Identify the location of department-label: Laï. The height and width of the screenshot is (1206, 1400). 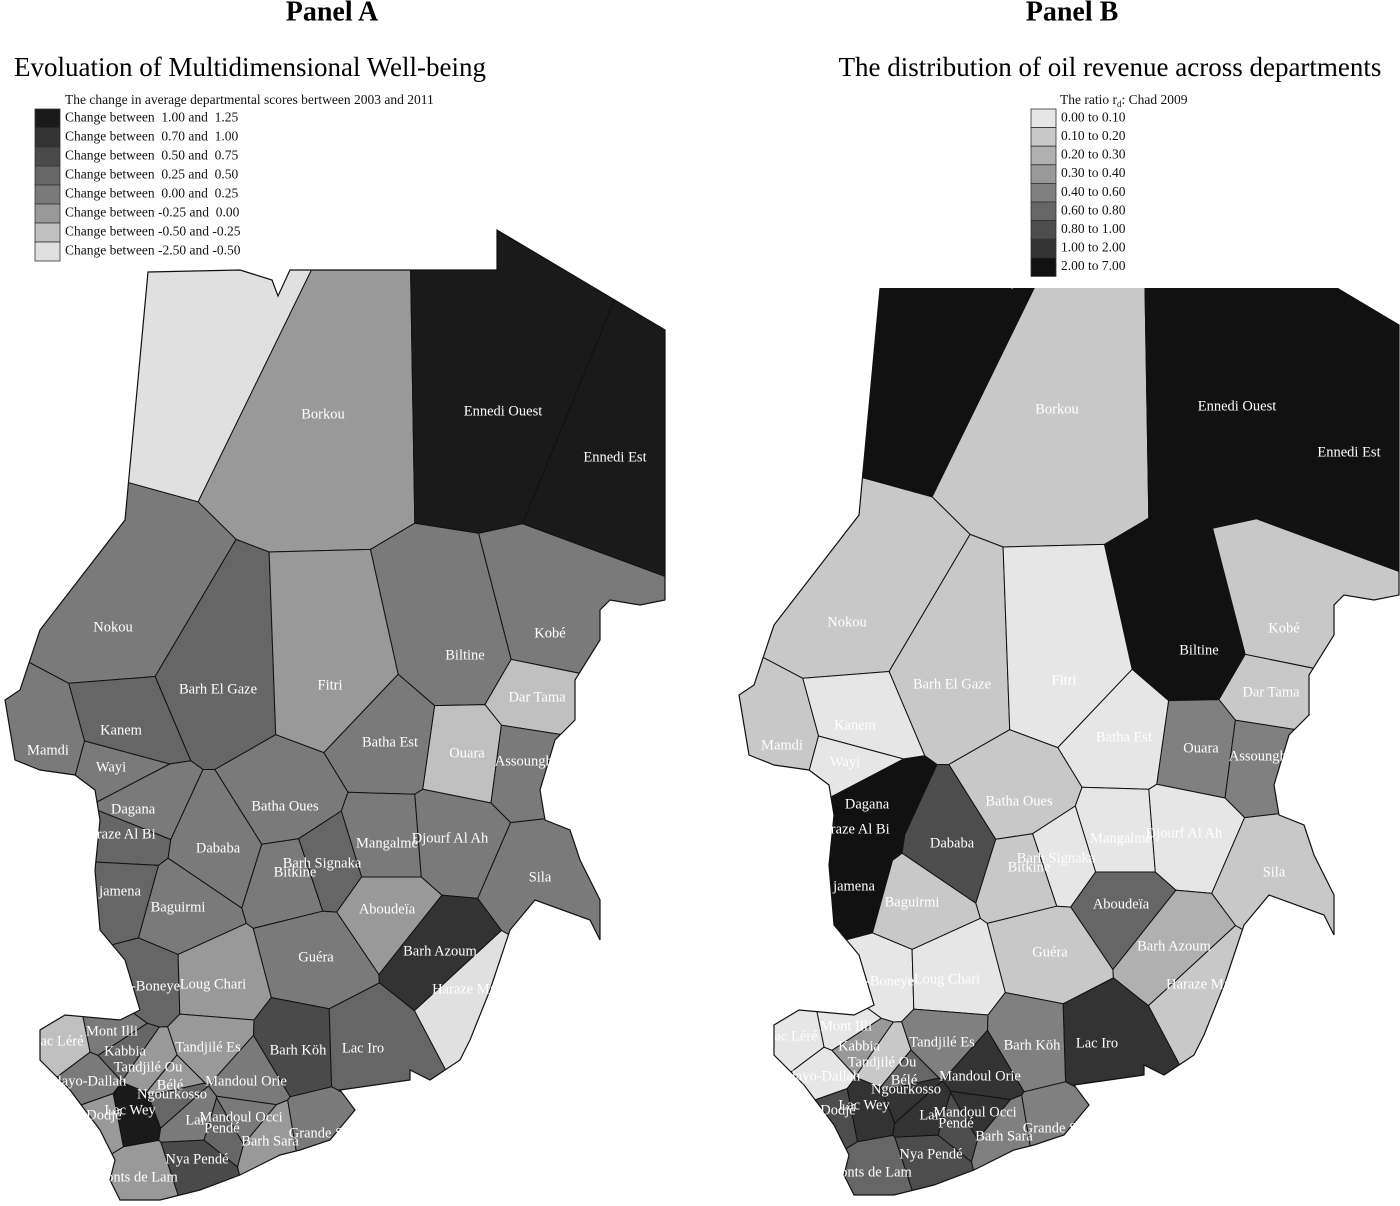
(928, 1115).